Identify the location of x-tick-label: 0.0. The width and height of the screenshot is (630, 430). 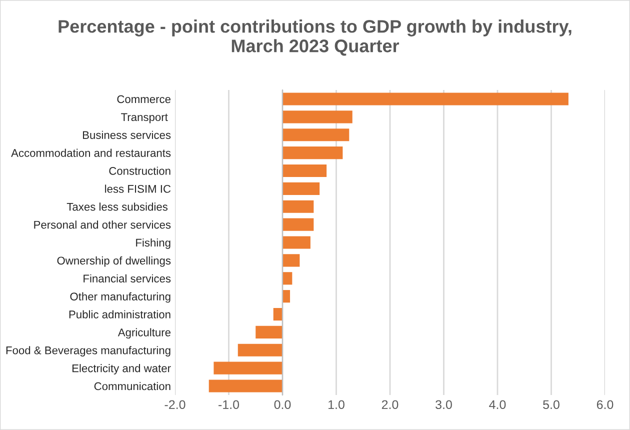
(282, 405).